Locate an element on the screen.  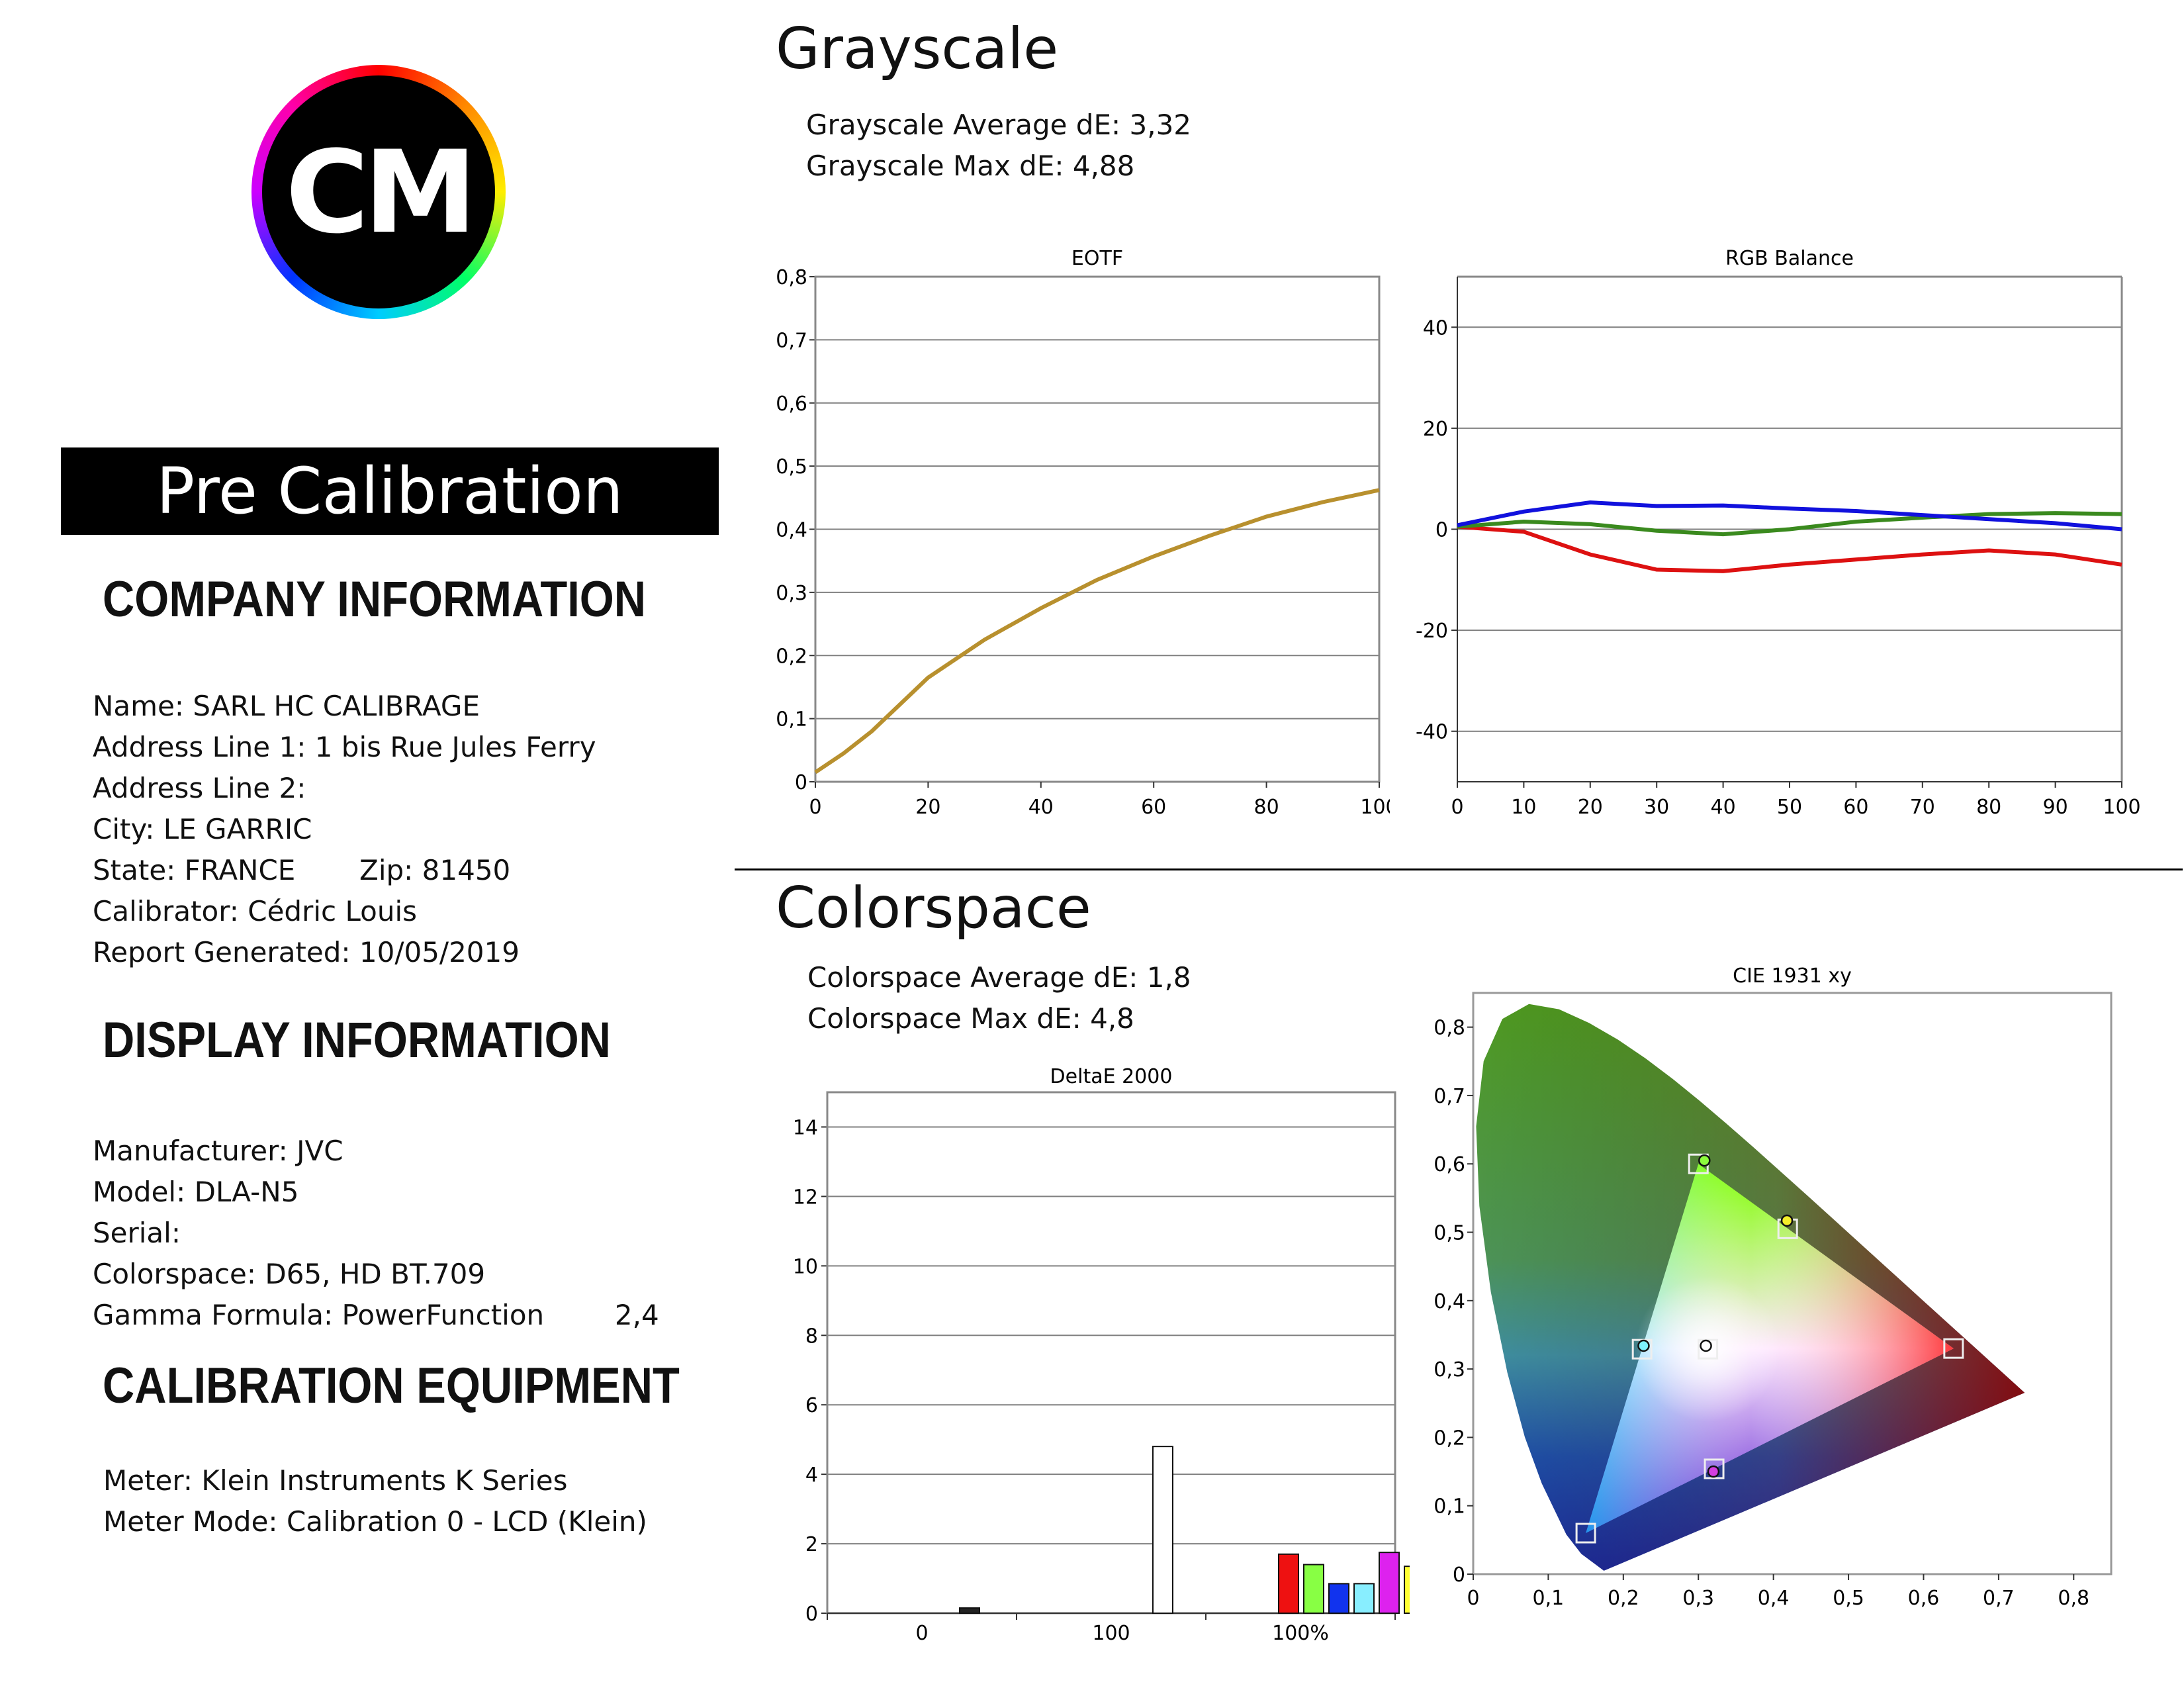
company-state: State: FRANCE is located at coordinates (194, 870).